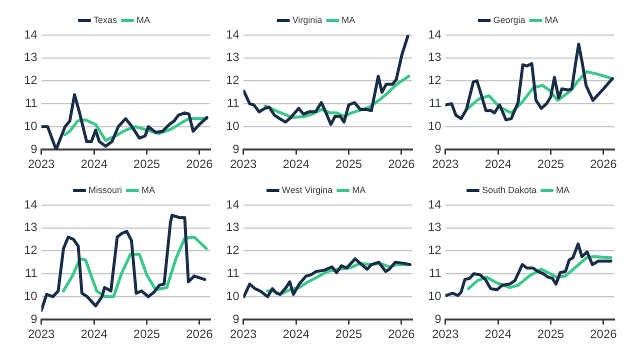  What do you see at coordinates (509, 19) in the screenshot?
I see `legend-label: Georgia` at bounding box center [509, 19].